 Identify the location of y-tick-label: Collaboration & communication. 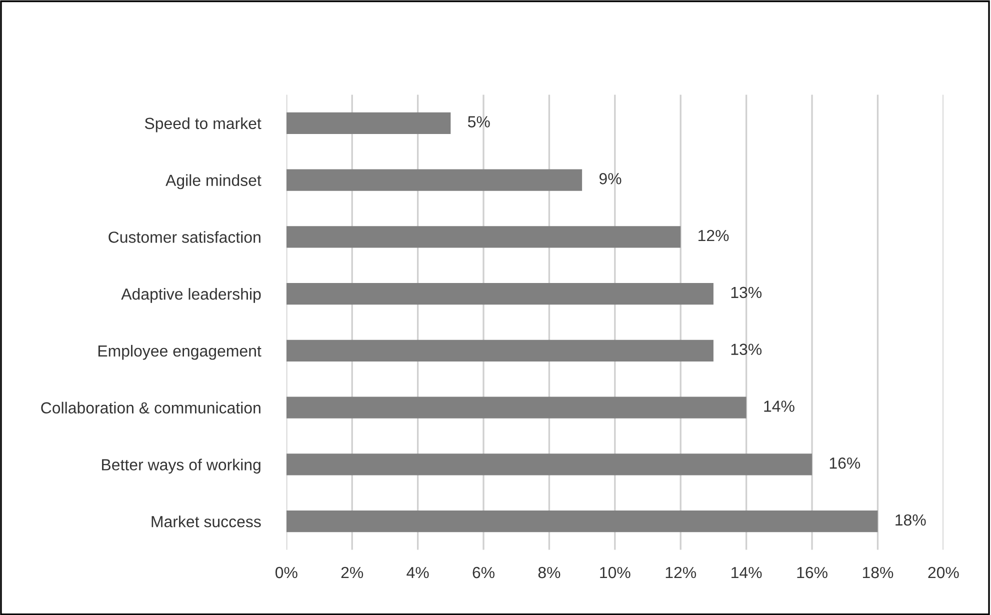
(150, 408).